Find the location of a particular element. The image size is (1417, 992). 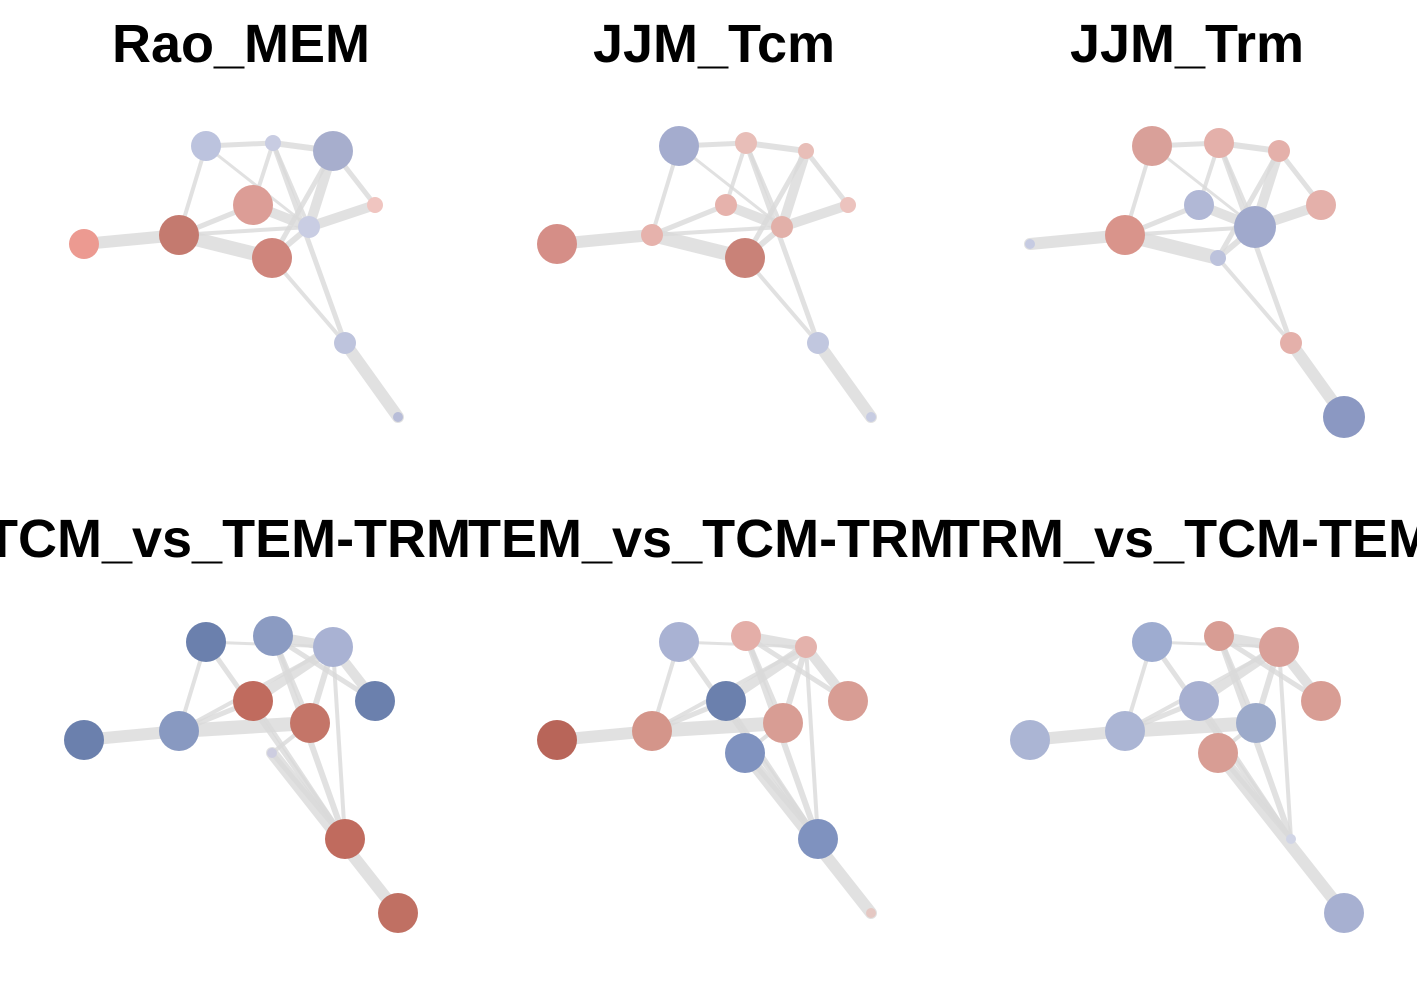

panel-jjm-tcm: JJM_Tcm is located at coordinates (707, 218).